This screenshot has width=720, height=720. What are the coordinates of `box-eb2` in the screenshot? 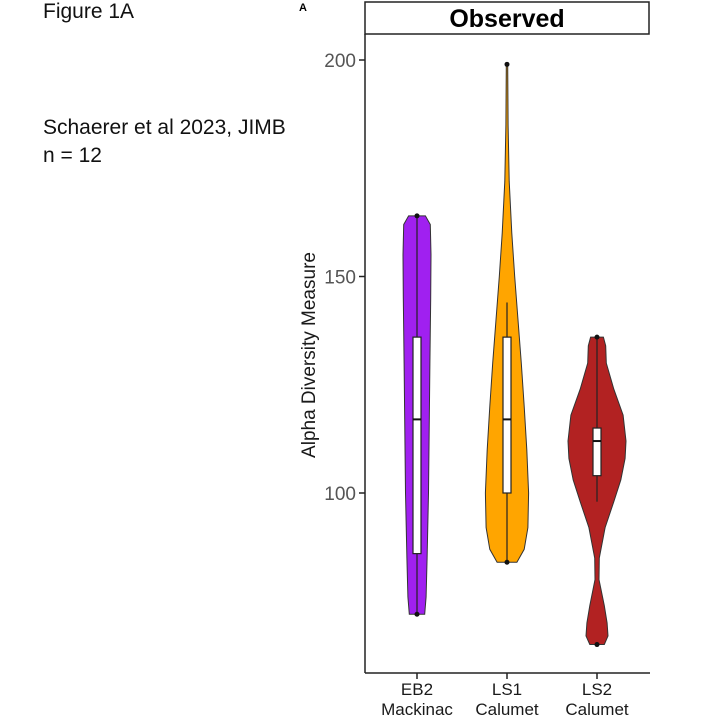 It's located at (417, 445).